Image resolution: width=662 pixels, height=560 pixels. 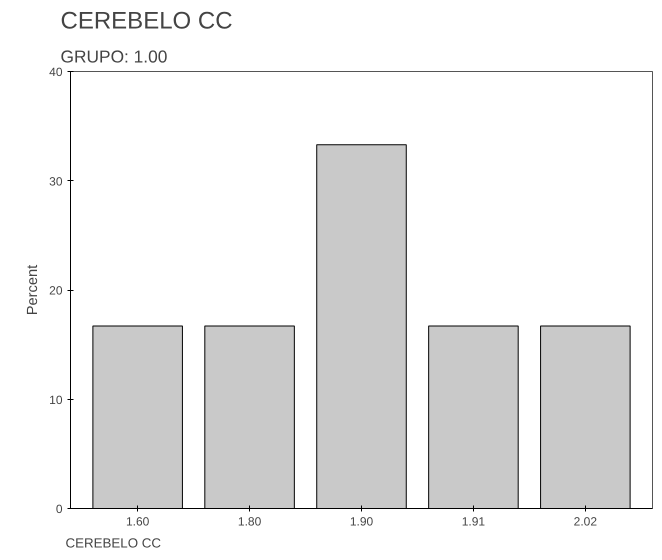 What do you see at coordinates (146, 21) in the screenshot?
I see `chart-title: CEREBELO CC` at bounding box center [146, 21].